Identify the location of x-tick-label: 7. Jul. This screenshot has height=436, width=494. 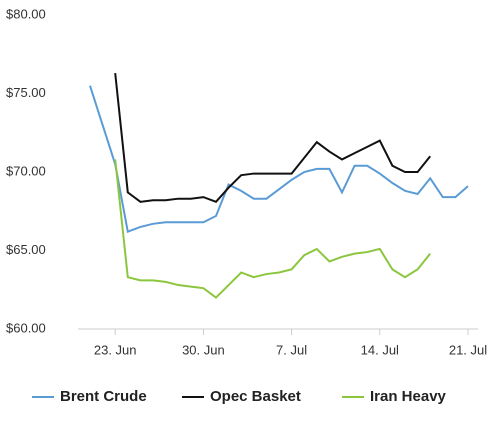
(291, 349).